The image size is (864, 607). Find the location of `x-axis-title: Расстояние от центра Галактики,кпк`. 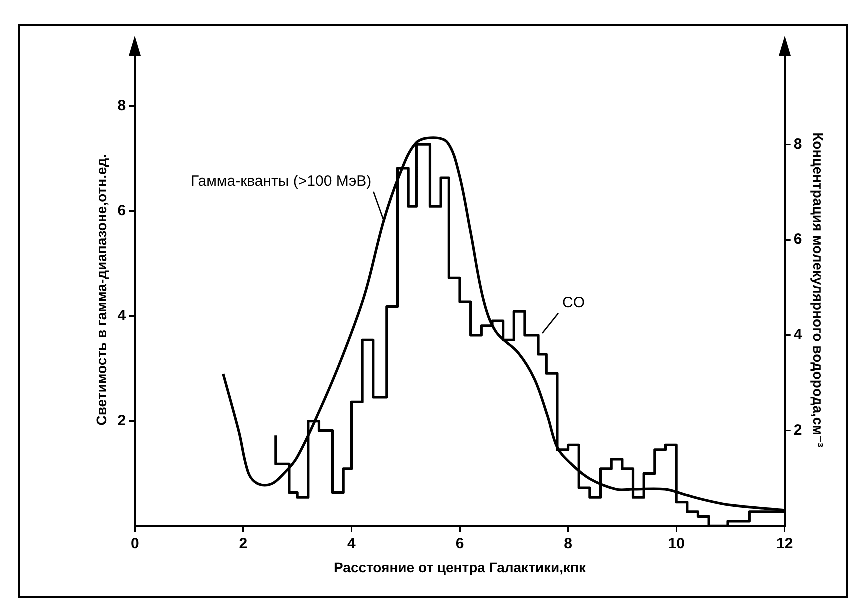

x-axis-title: Расстояние от центра Галактики,кпк is located at coordinates (460, 567).